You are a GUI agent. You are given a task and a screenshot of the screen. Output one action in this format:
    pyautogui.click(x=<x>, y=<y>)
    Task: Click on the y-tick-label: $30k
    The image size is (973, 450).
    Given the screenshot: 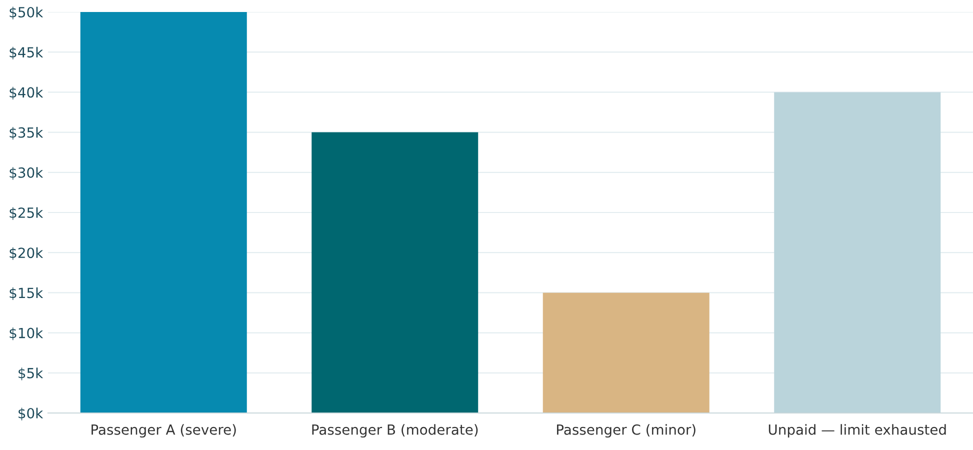 What is the action you would take?
    pyautogui.click(x=27, y=173)
    